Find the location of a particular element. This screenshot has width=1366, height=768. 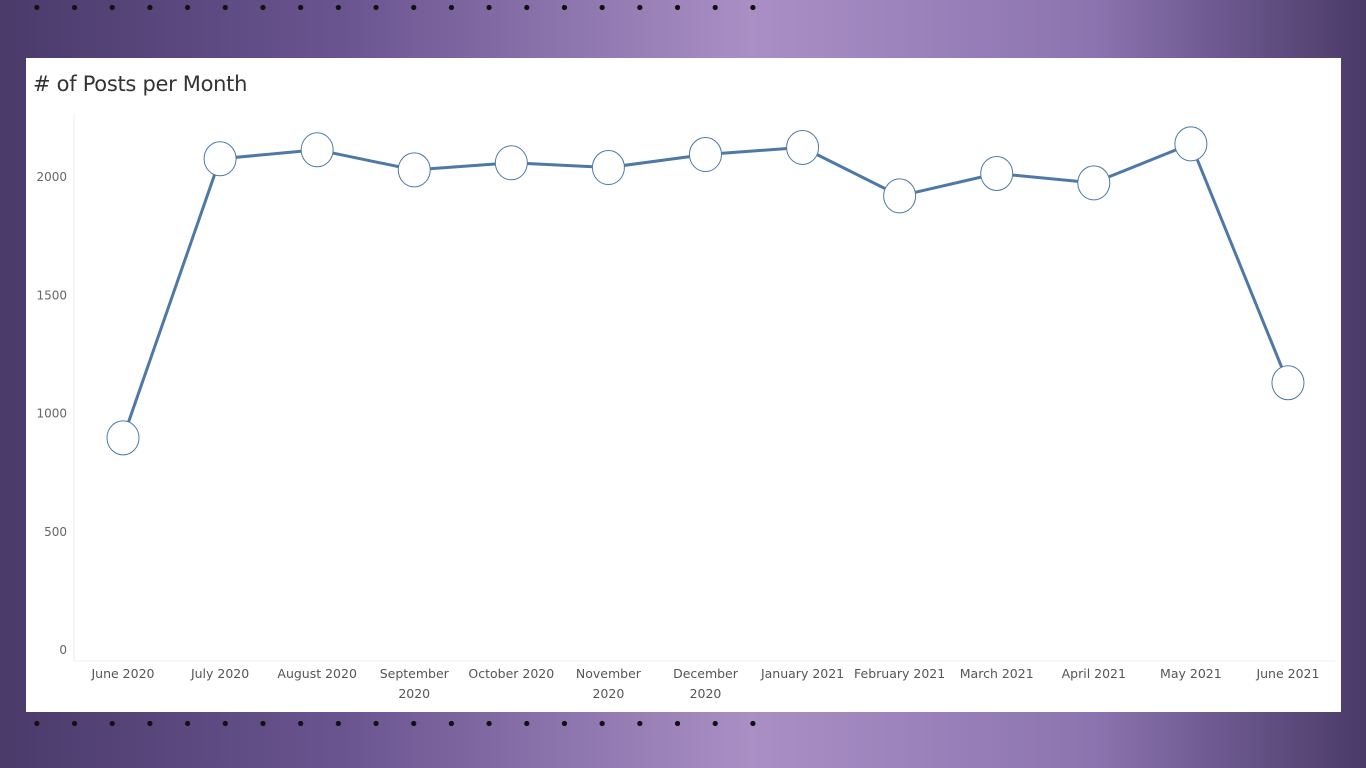

x-tick-label: September is located at coordinates (415, 673).